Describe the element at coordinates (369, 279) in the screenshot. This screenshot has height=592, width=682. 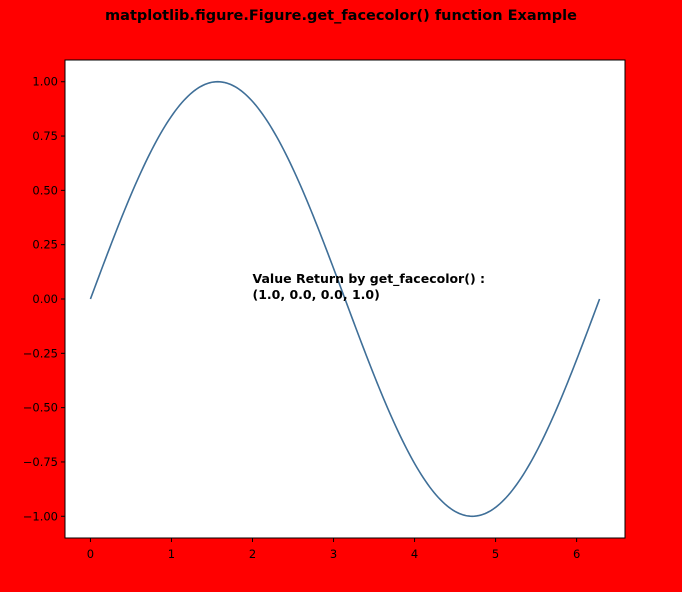
I see `annotation-line-1: Value Return by get_facecolor() :` at that location.